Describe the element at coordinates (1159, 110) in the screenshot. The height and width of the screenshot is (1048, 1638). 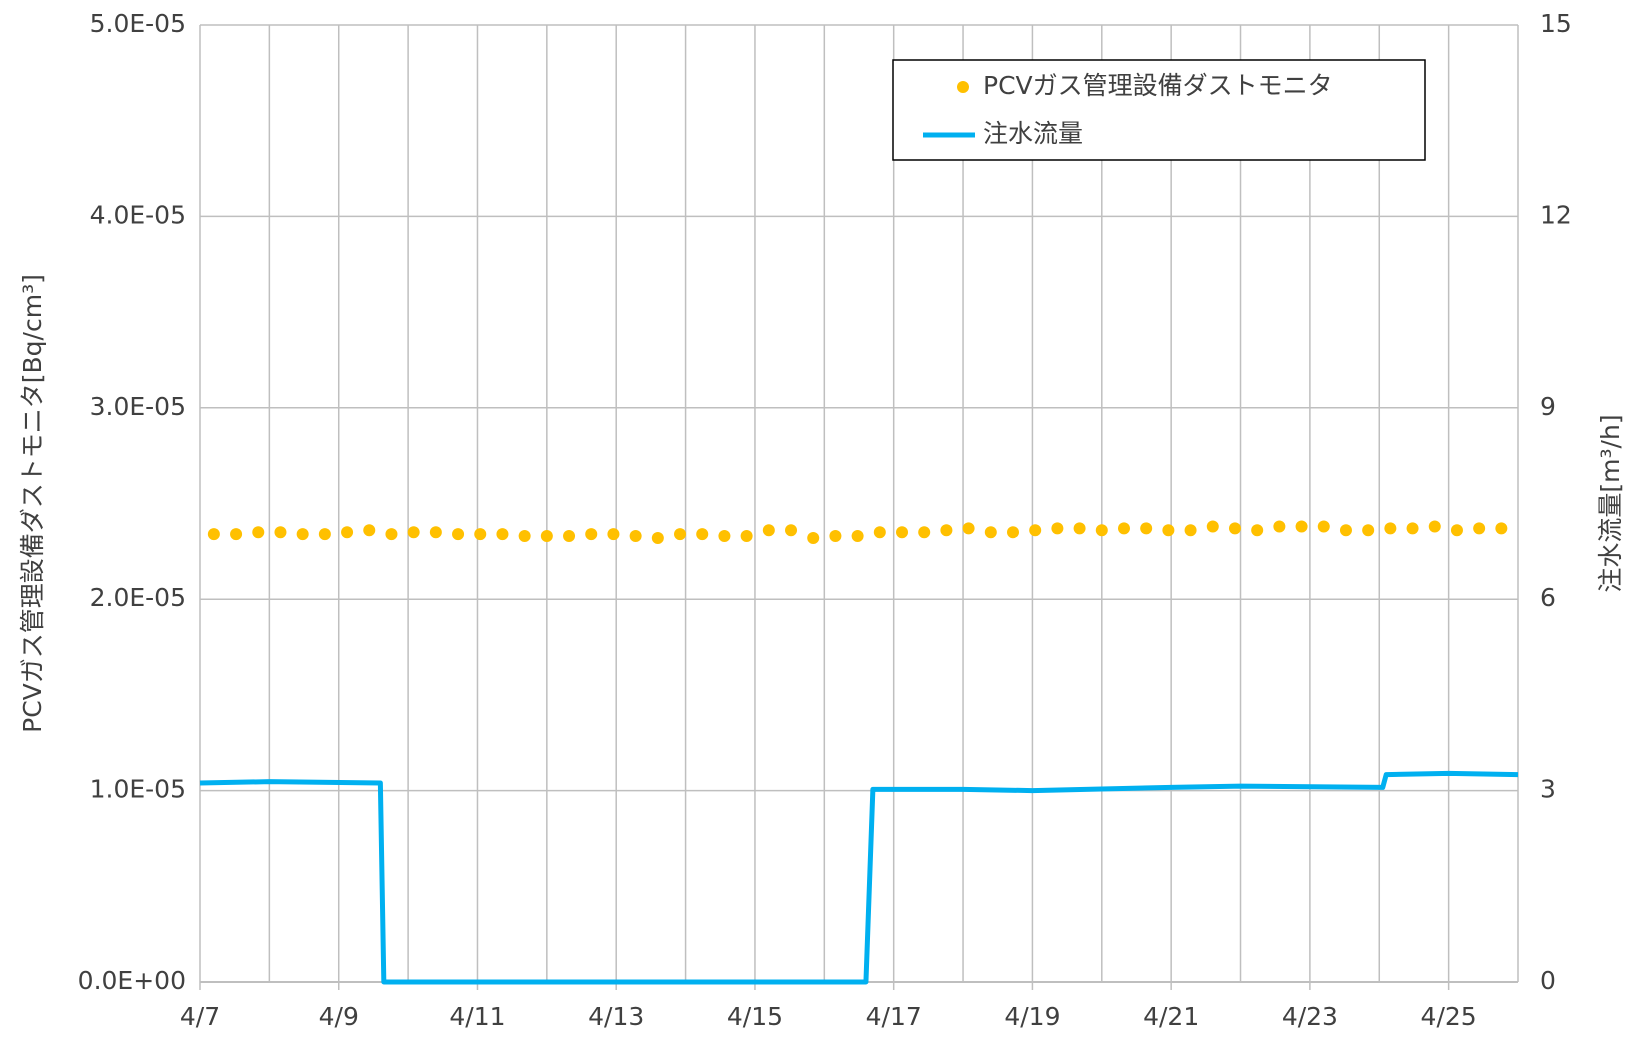
I see `legend-box` at that location.